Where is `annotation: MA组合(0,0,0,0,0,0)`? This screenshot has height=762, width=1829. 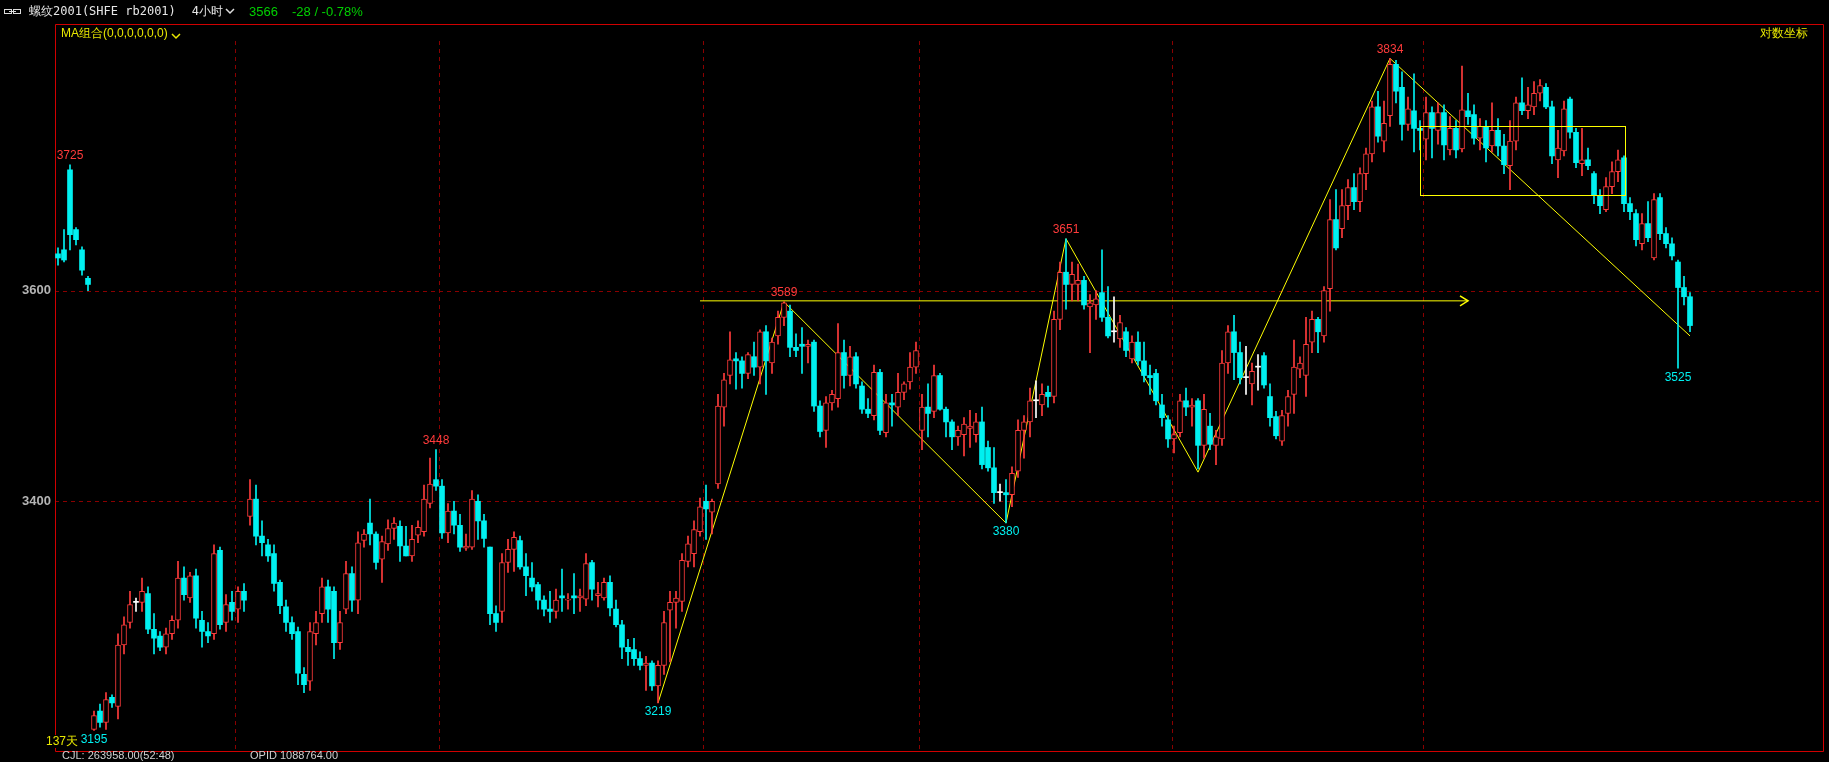
annotation: MA组合(0,0,0,0,0,0) is located at coordinates (114, 33).